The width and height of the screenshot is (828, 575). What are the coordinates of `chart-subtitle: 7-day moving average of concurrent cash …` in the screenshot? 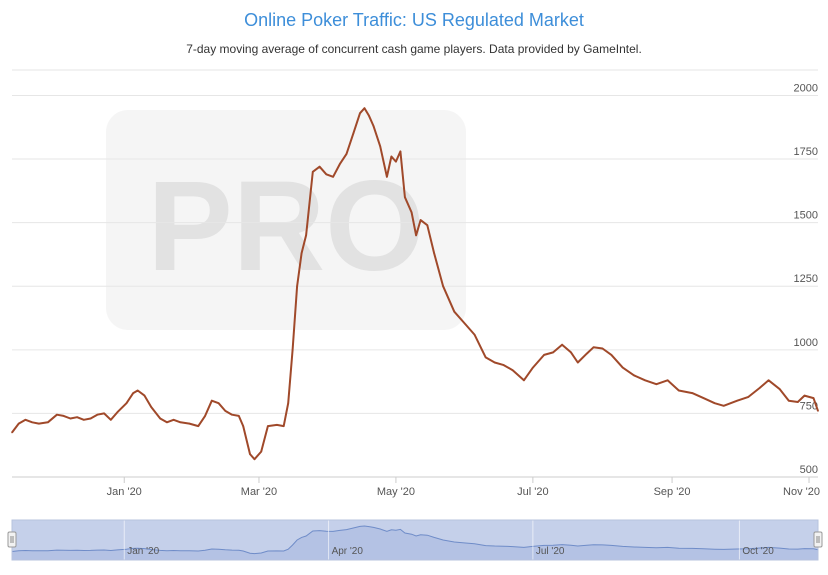 It's located at (414, 49).